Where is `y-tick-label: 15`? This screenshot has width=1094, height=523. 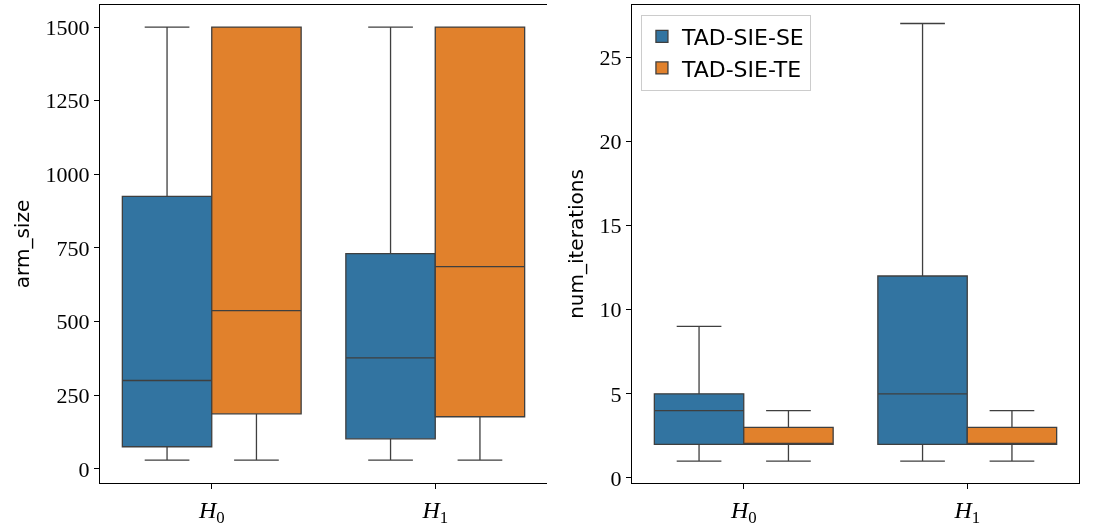
y-tick-label: 15 is located at coordinates (610, 226).